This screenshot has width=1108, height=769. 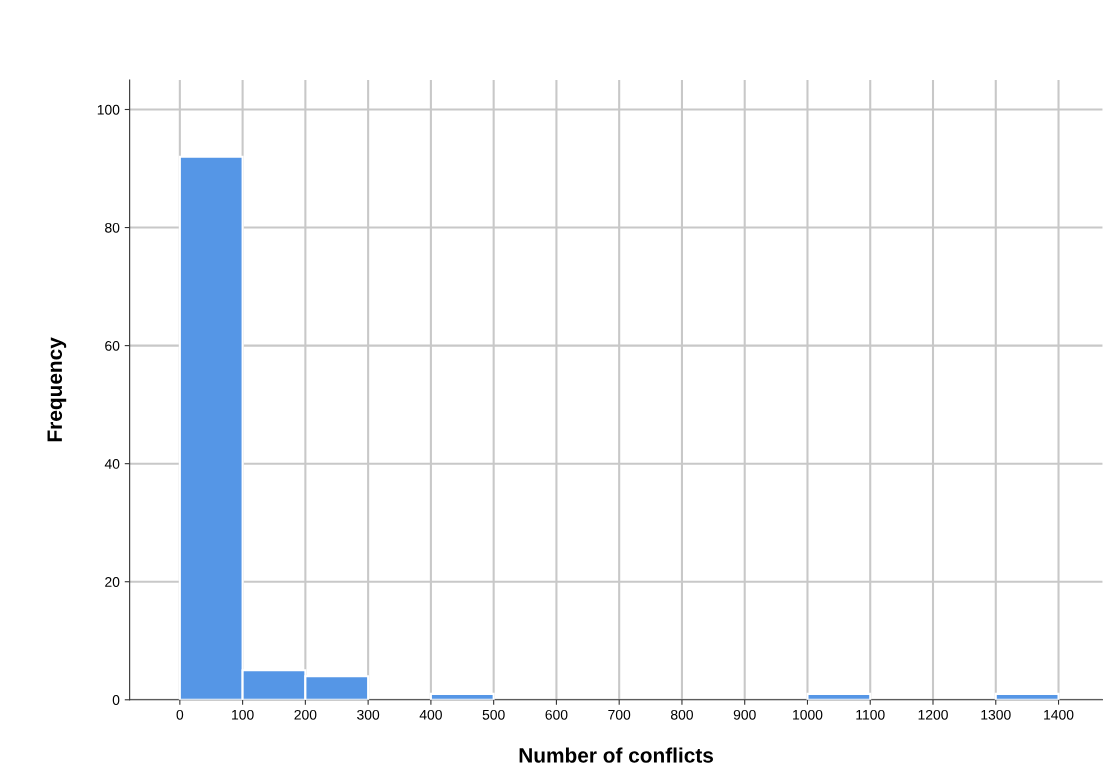 I want to click on x-tick-label: 1300, so click(x=996, y=714).